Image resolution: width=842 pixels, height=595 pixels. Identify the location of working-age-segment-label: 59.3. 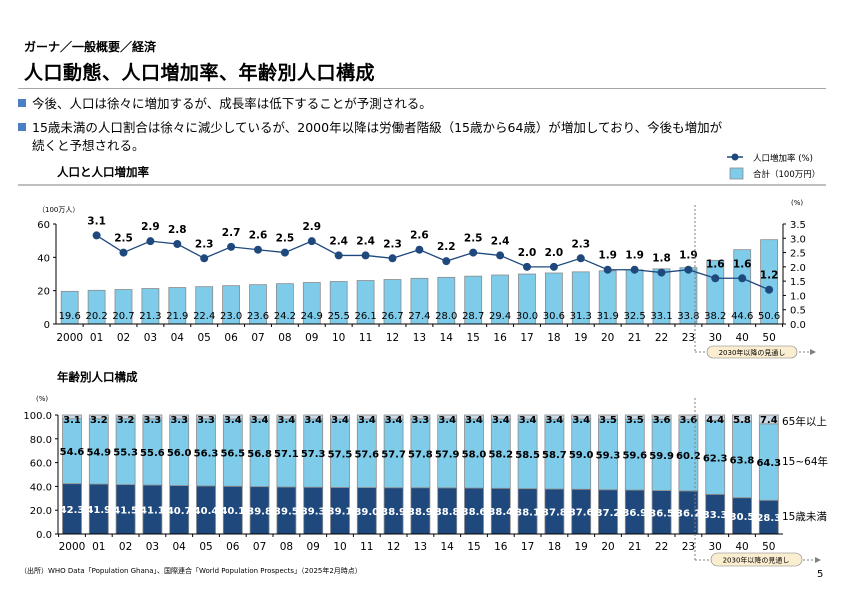
(608, 455).